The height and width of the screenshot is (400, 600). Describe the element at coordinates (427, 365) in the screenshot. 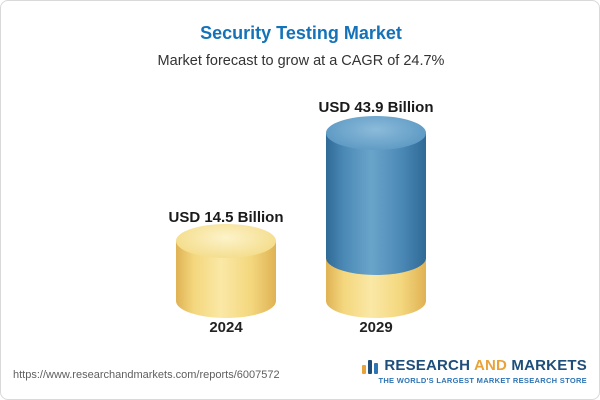

I see `logo-word-research: RESEARCH` at that location.